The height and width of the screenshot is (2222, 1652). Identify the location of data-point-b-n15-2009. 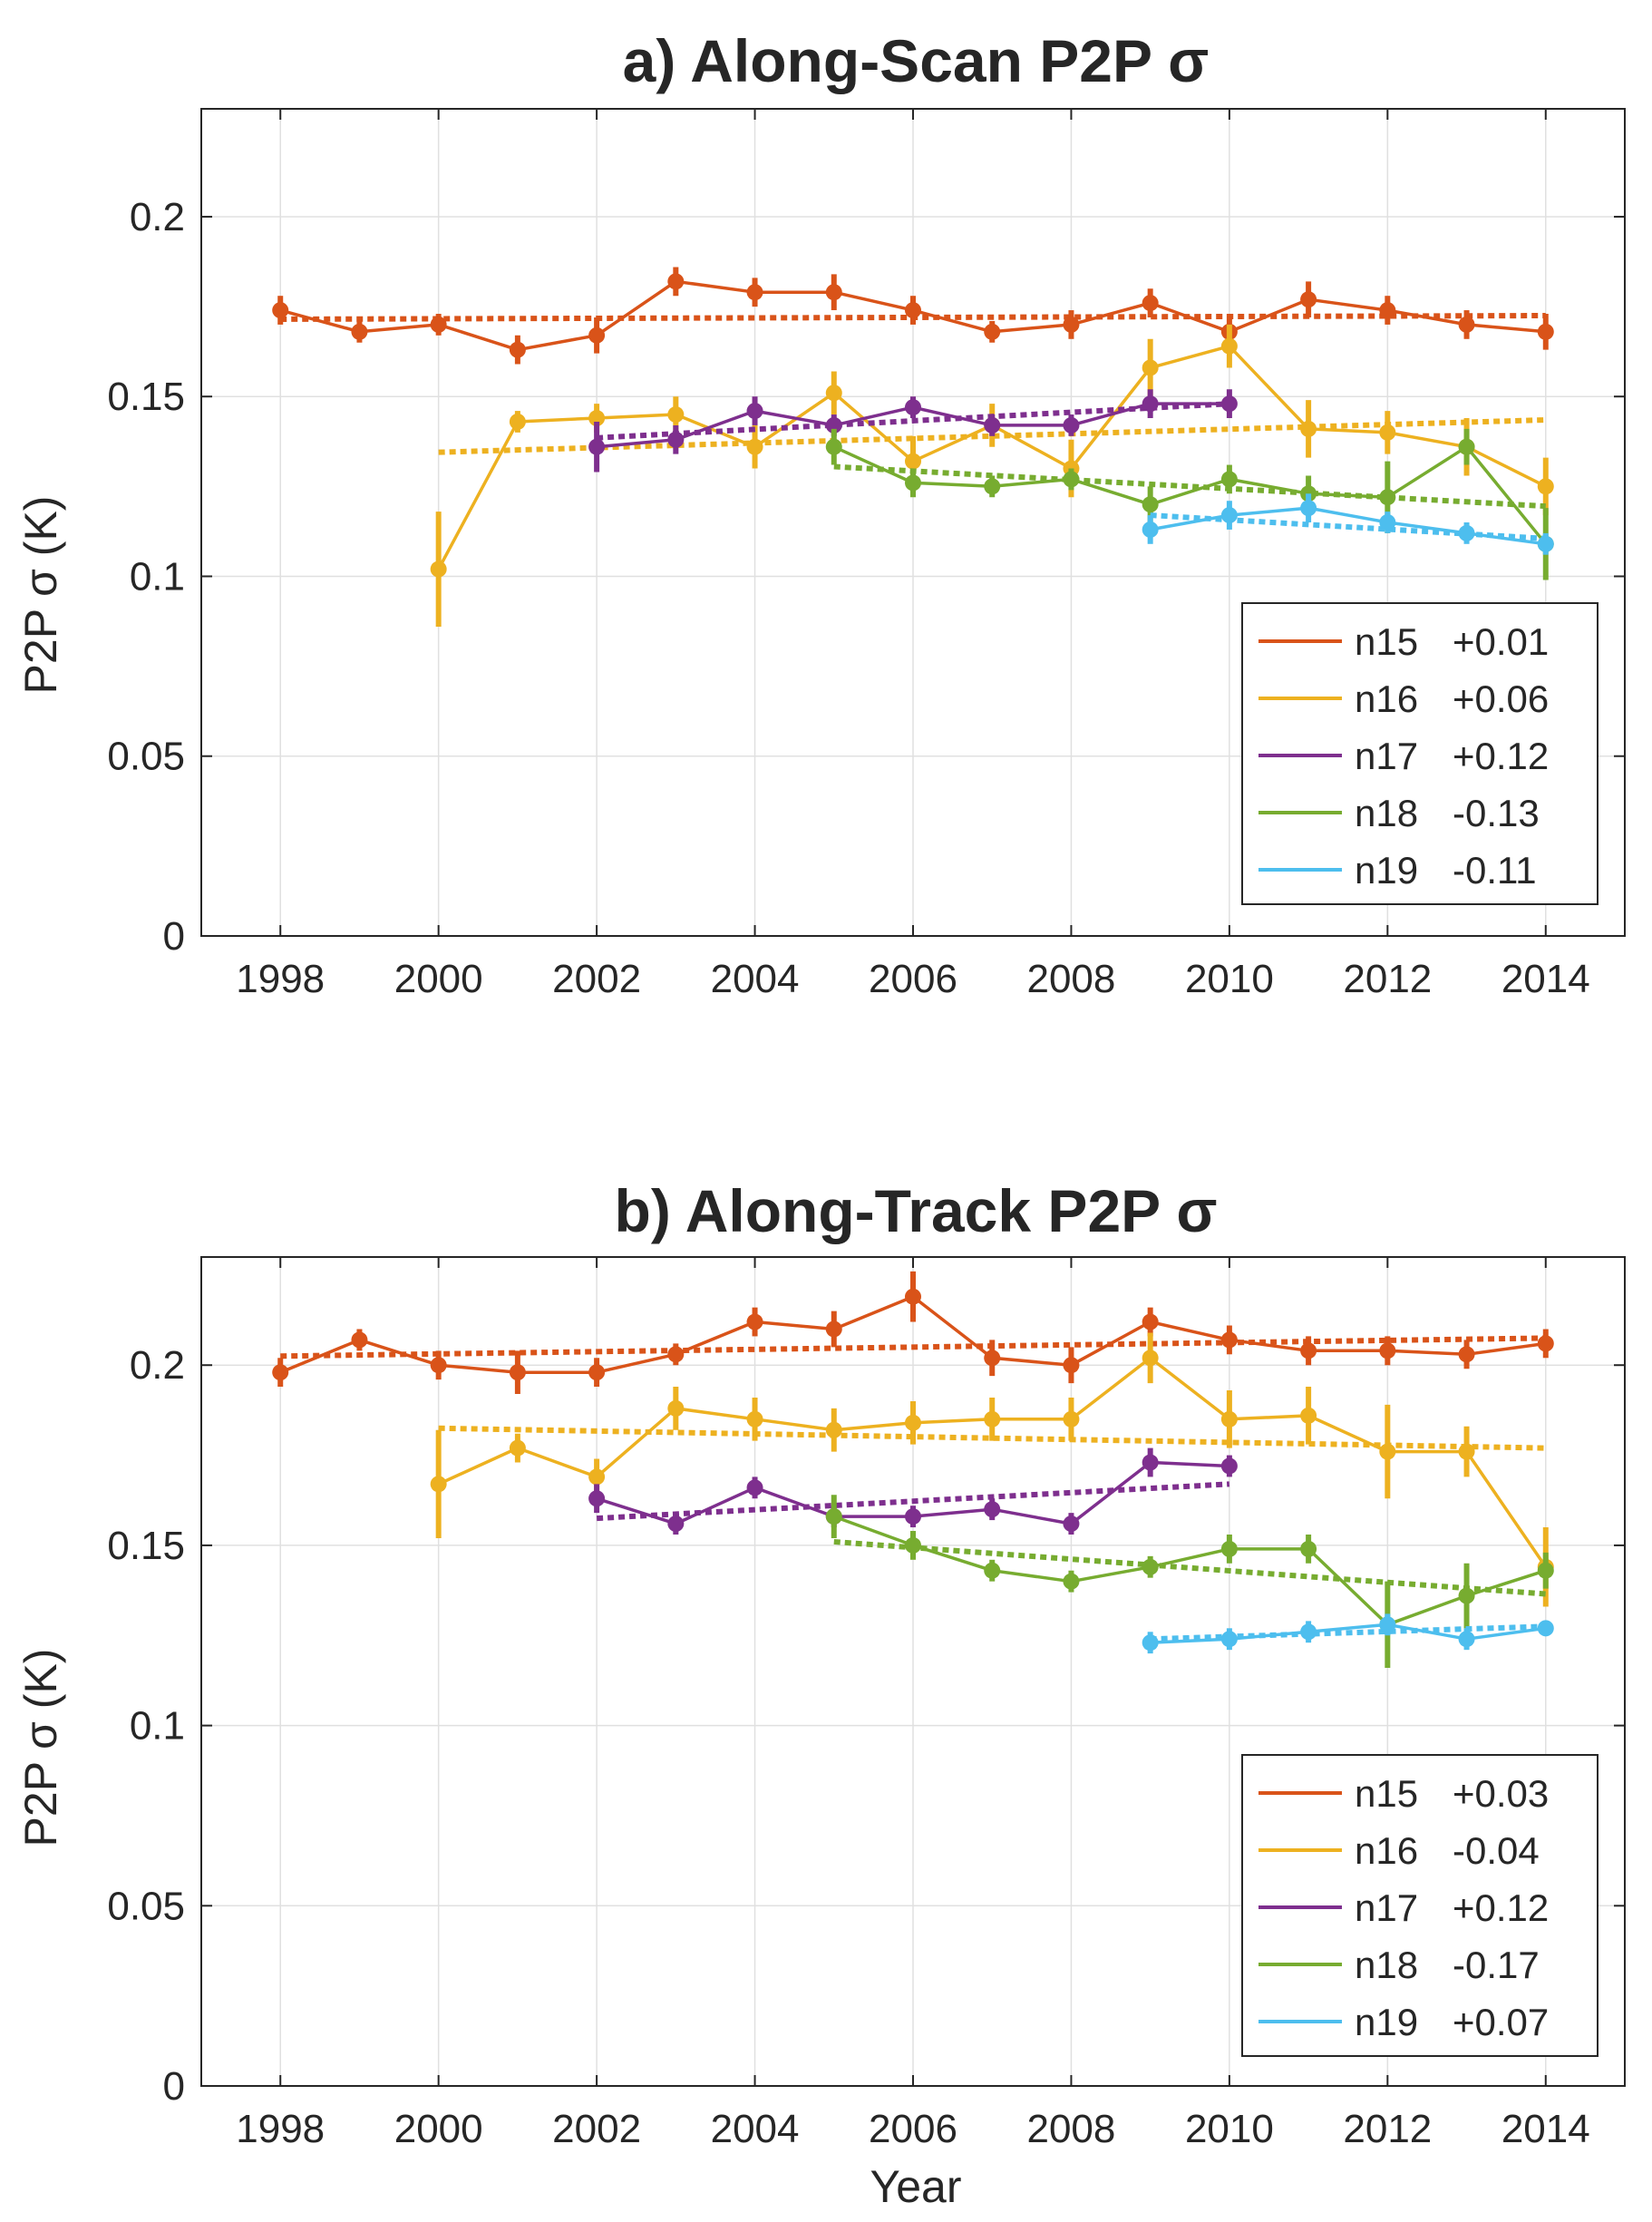
(1151, 1321).